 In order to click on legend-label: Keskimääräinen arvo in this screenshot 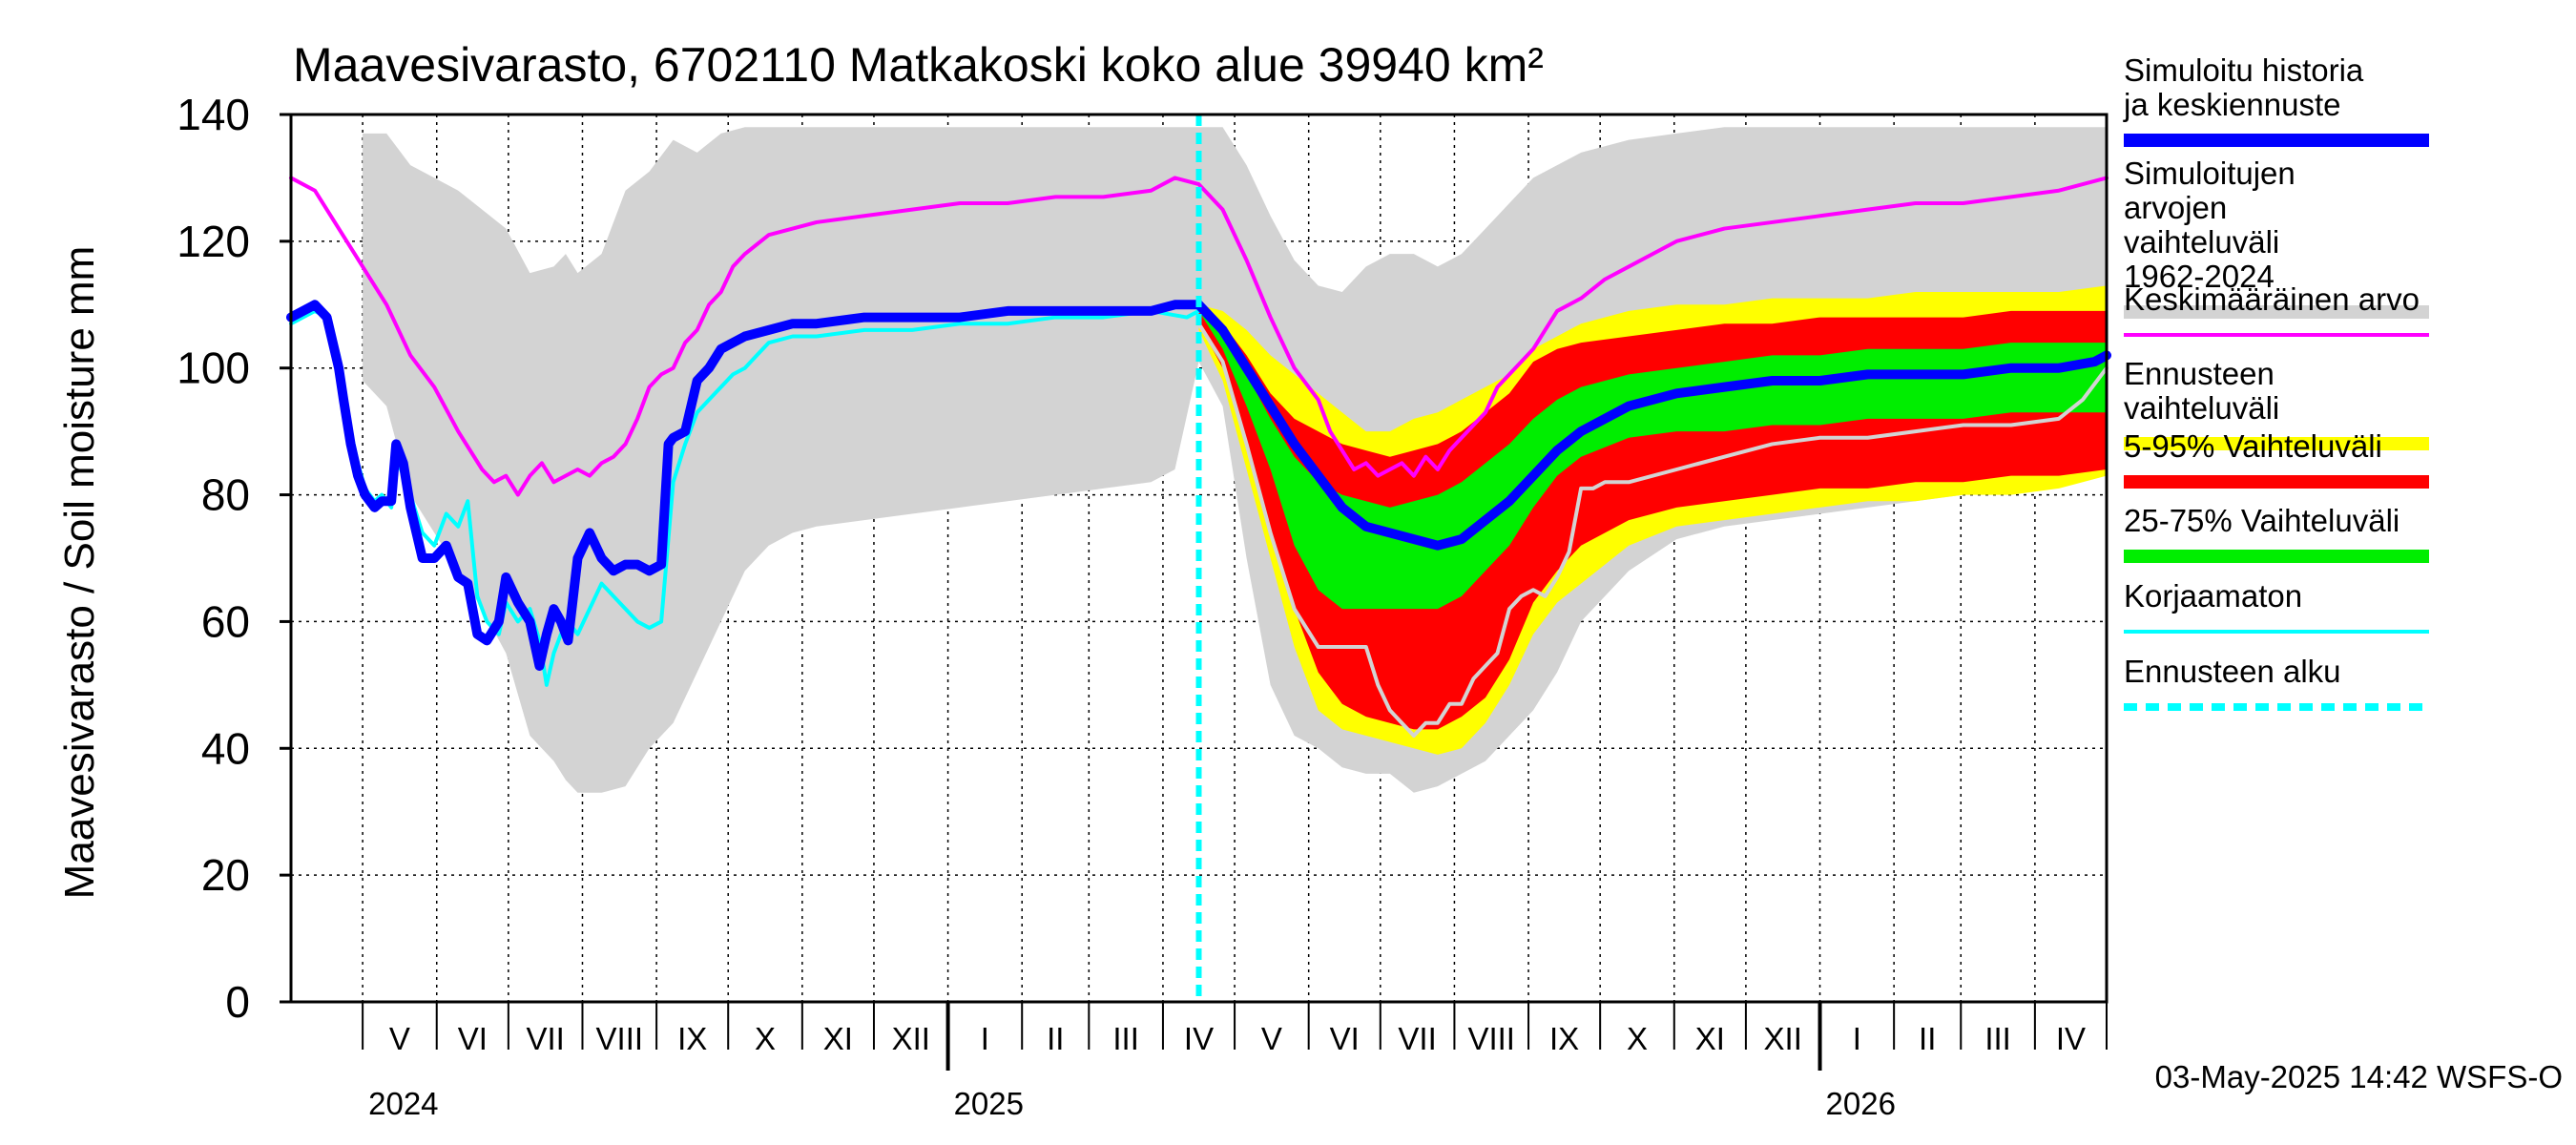, I will do `click(2272, 299)`.